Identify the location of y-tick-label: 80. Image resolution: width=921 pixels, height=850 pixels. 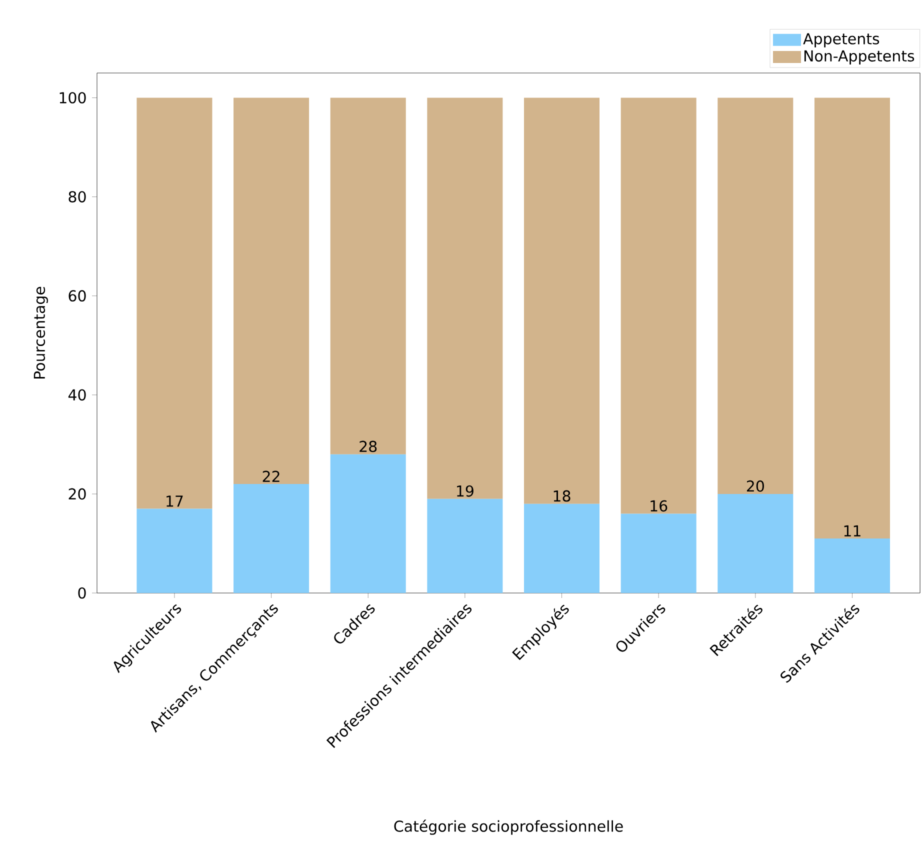
(77, 196).